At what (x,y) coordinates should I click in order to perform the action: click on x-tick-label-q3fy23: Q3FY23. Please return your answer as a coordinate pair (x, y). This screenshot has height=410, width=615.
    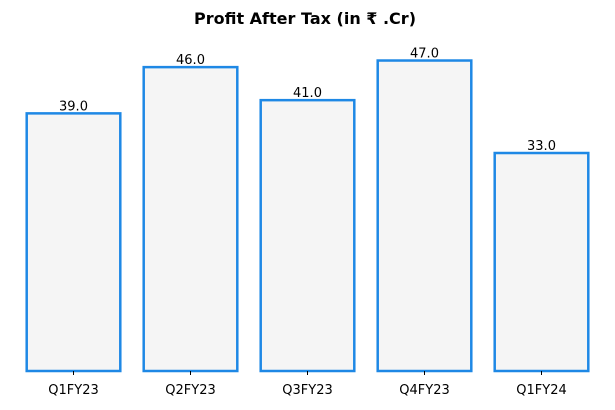
    Looking at the image, I should click on (307, 390).